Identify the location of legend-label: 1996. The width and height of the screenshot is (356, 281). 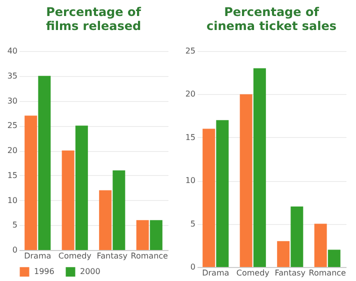
(44, 271).